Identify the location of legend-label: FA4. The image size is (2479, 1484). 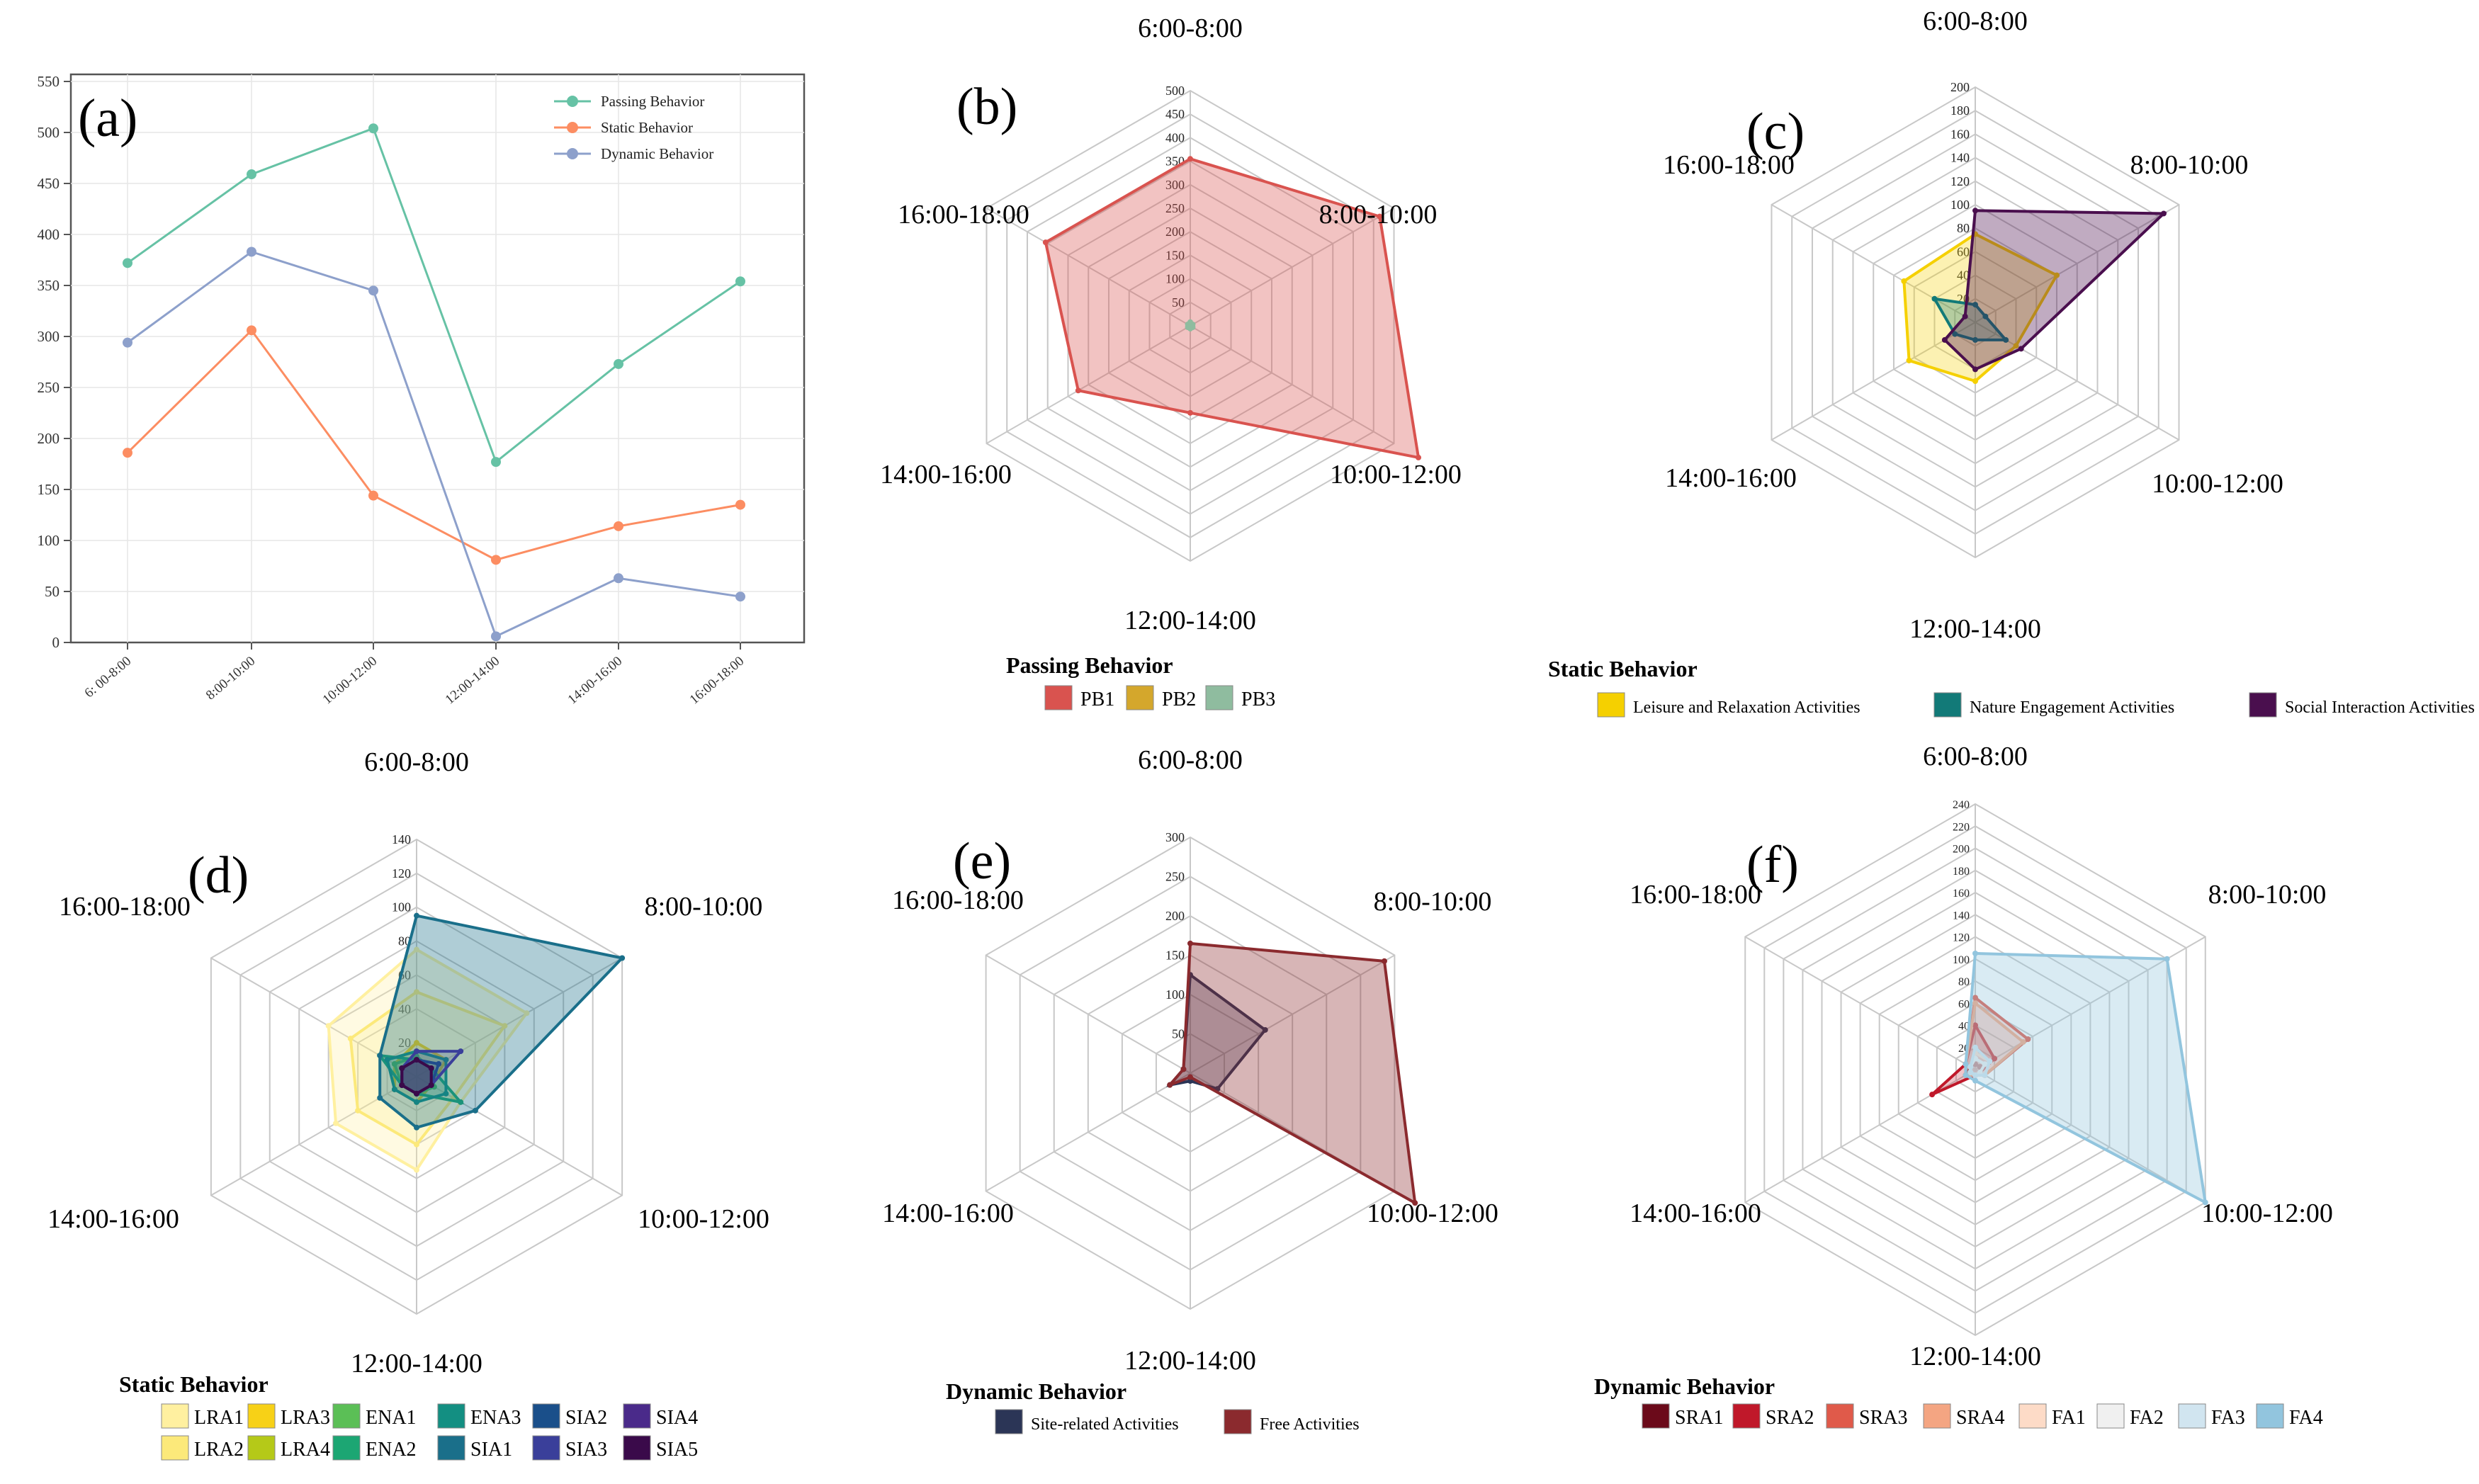
(2306, 1418).